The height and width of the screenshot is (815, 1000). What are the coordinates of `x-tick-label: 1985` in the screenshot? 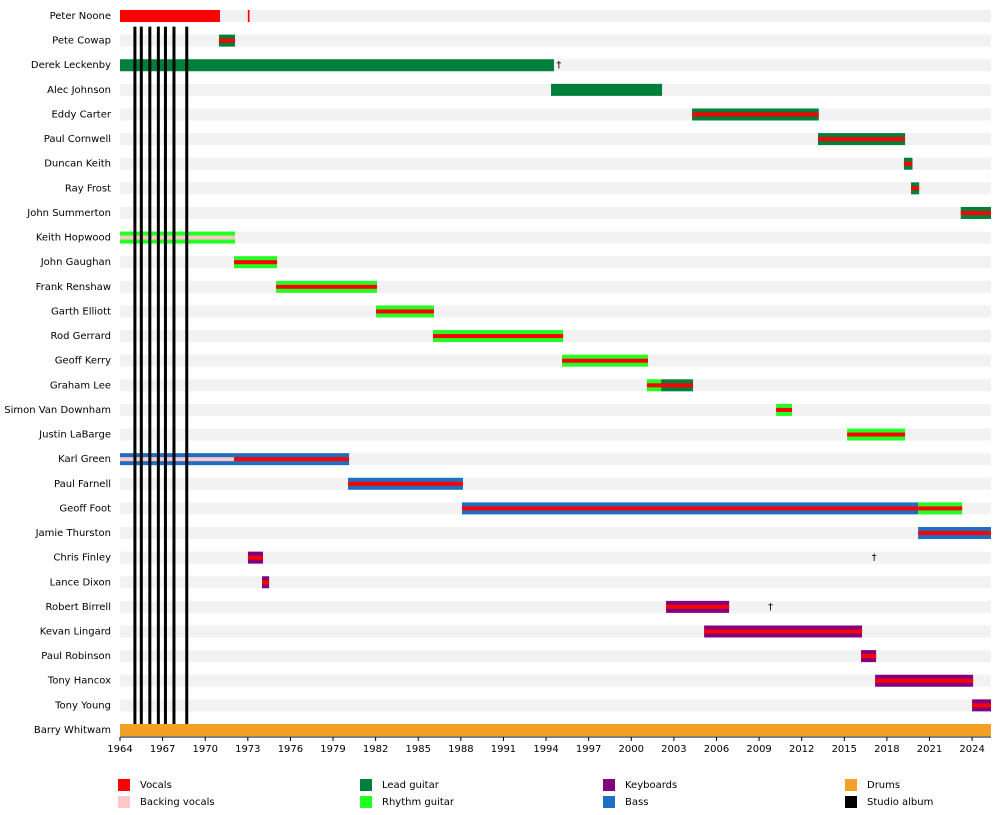 It's located at (418, 749).